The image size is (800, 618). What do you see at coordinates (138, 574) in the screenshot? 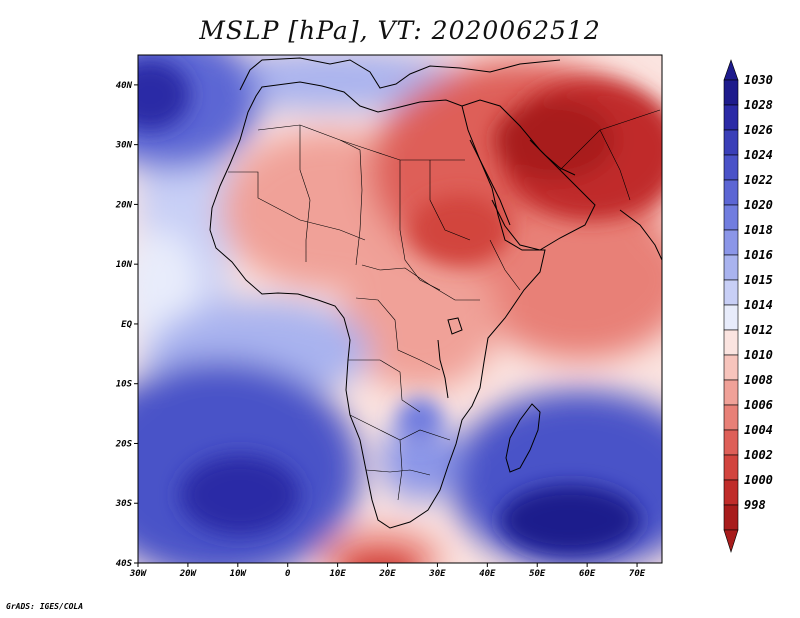
I see `lon-label: 30W` at bounding box center [138, 574].